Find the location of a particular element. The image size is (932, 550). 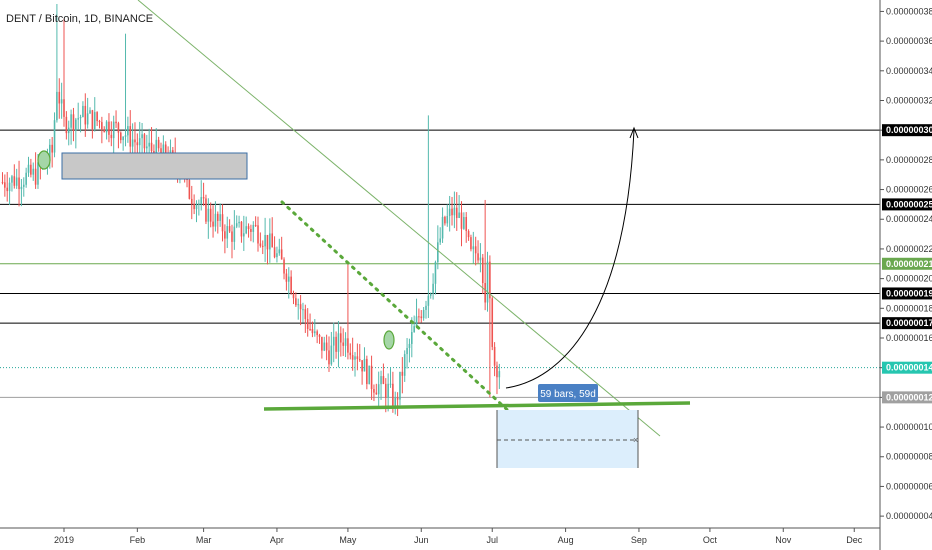

measure-box is located at coordinates (567, 439).